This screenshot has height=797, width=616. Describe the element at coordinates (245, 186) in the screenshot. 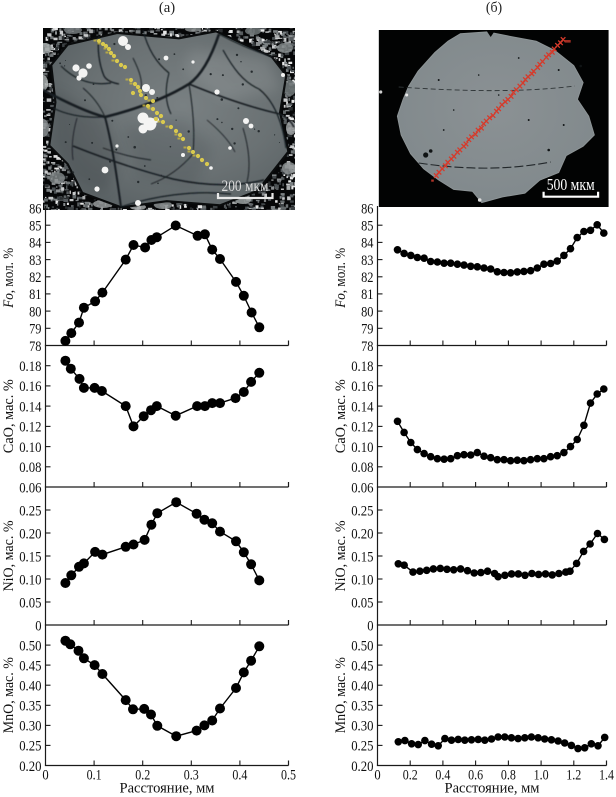

I see `svg-text: 200 мкм` at that location.